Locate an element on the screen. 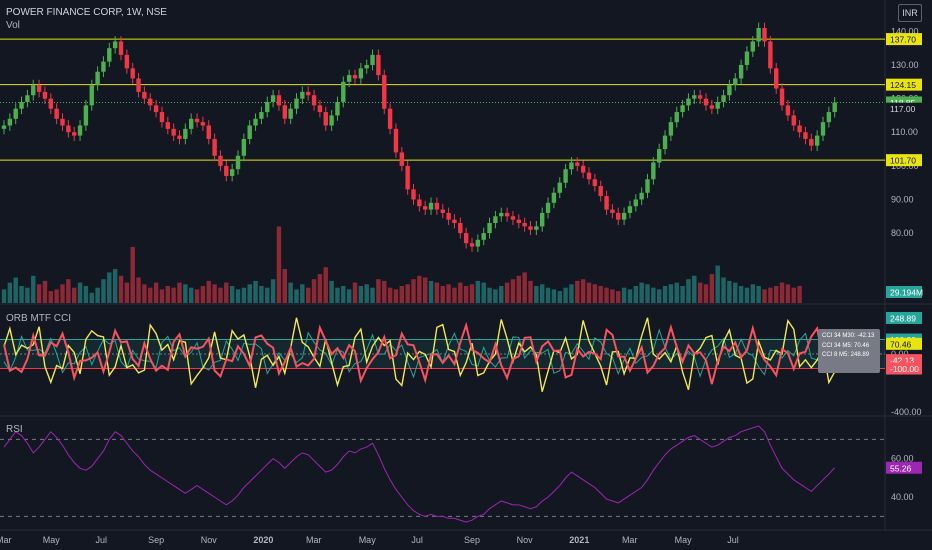  time-tick-label: 2021 is located at coordinates (579, 540).